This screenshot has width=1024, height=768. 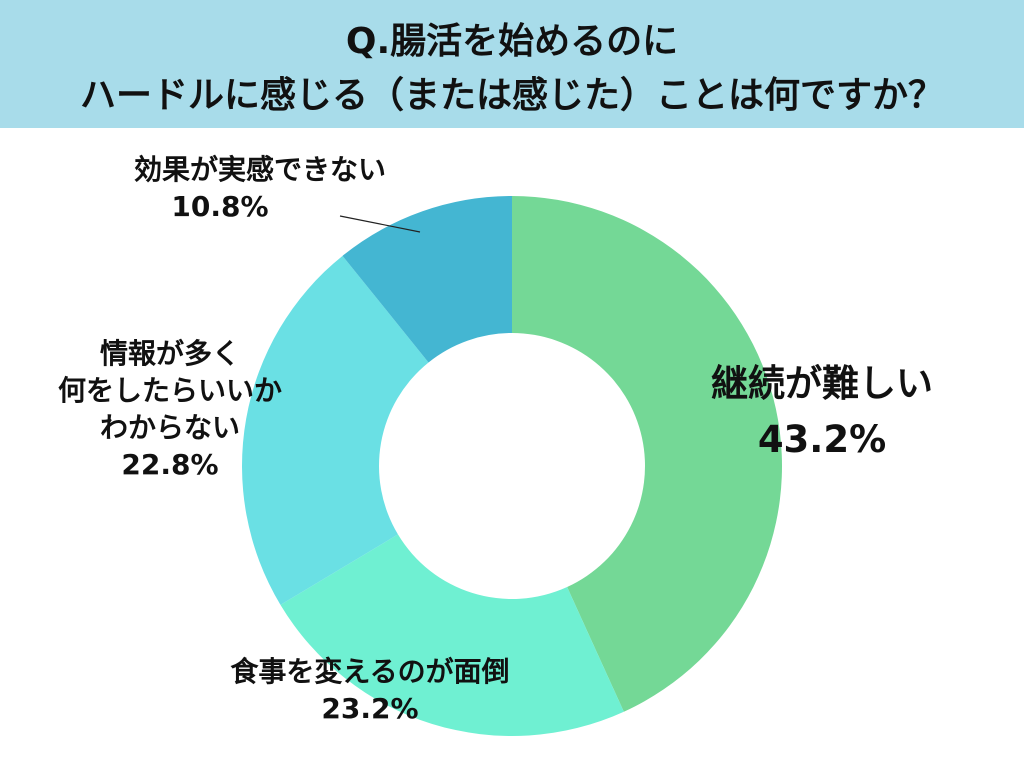 I want to click on label-effect: 効果が実感できない 10.8%, so click(x=260, y=189).